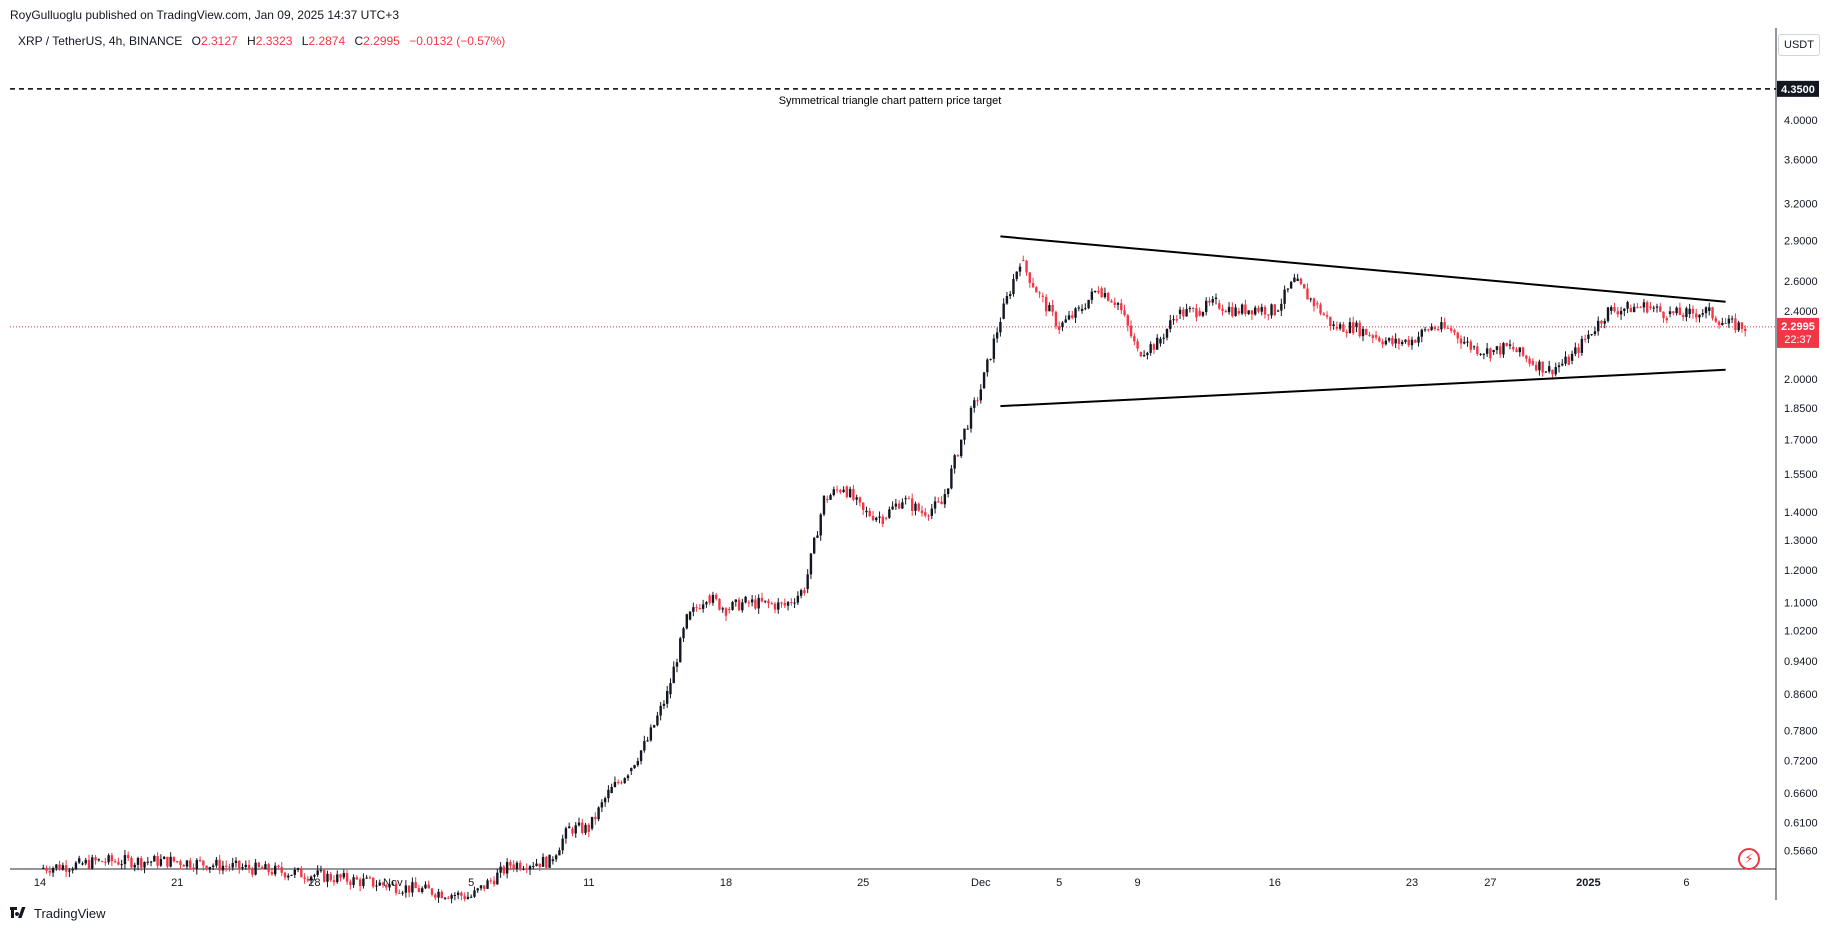 This screenshot has width=1835, height=931. Describe the element at coordinates (1363, 269) in the screenshot. I see `trendline-upper` at that location.